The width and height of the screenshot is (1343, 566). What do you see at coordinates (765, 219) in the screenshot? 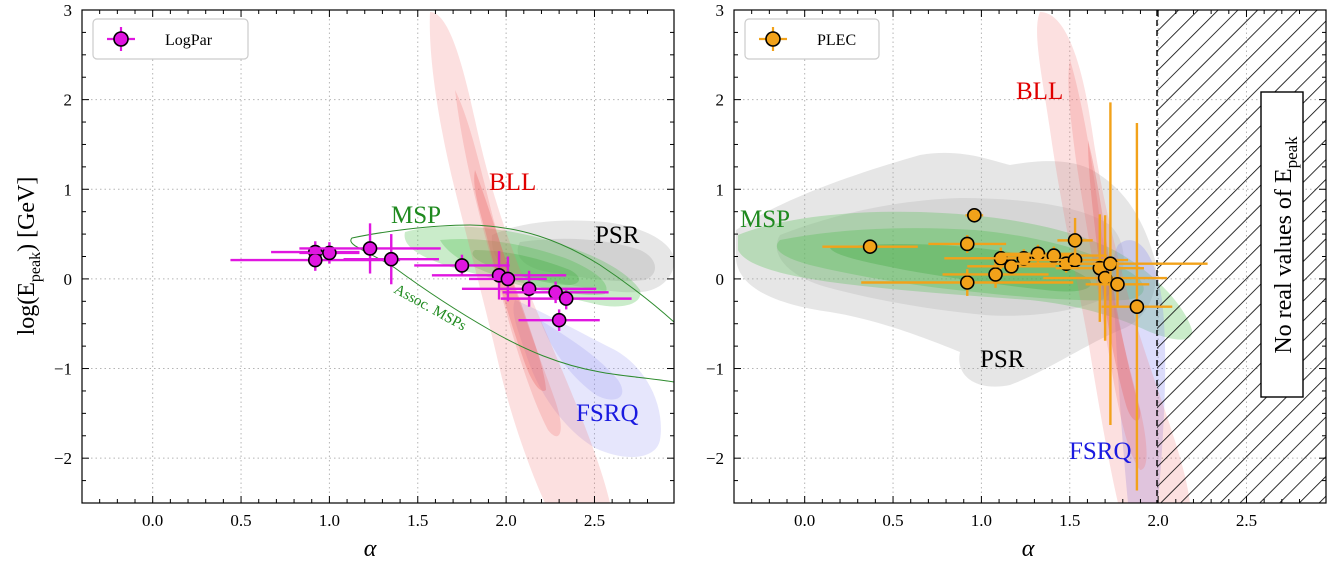
I see `msp-label-right: MSP` at bounding box center [765, 219].